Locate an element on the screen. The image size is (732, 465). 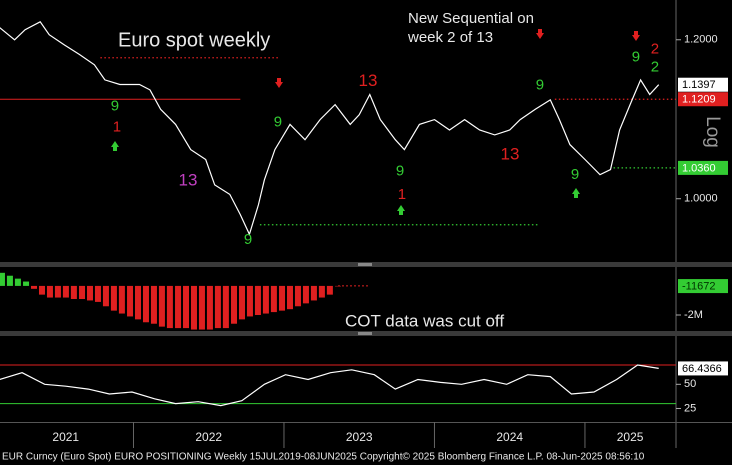
footer-area is located at coordinates (366, 456).